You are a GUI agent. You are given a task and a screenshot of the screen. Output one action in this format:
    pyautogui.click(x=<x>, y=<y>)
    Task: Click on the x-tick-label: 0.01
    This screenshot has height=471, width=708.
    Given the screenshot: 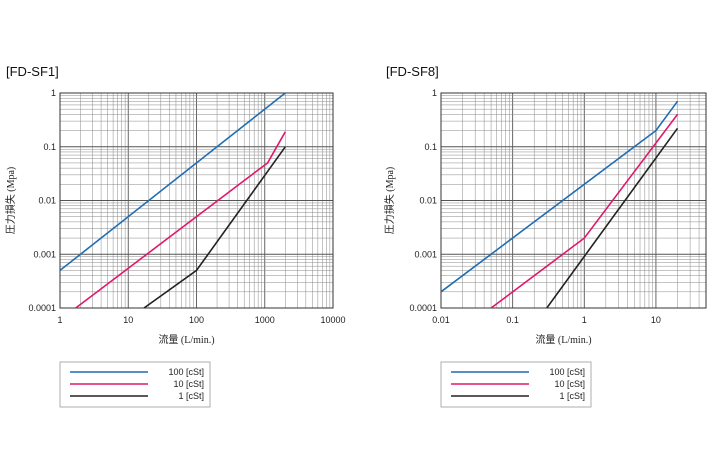 What is the action you would take?
    pyautogui.click(x=441, y=320)
    